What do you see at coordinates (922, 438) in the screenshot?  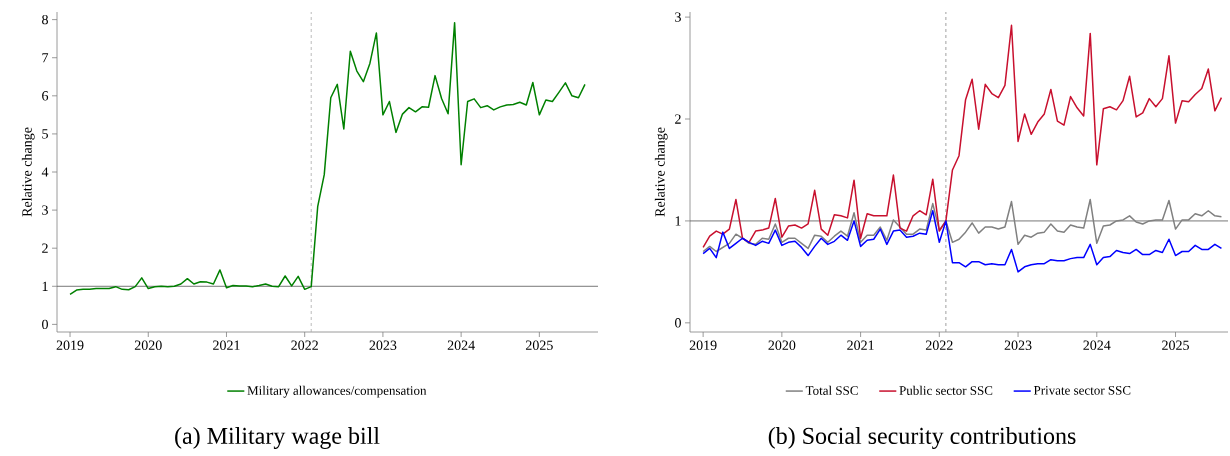 I see `text: (b) Social security contributions` at bounding box center [922, 438].